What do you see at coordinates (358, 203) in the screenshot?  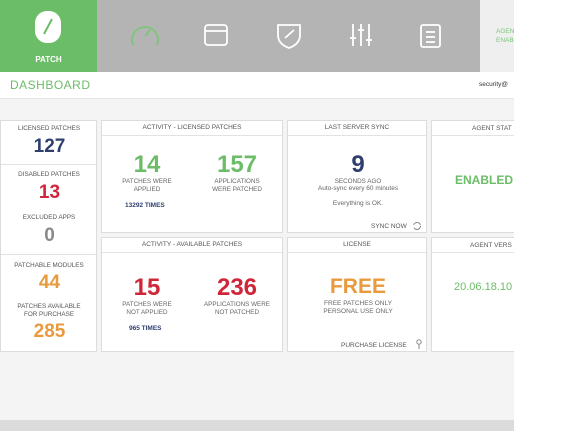 I see `sync-status: Everything is OK.` at bounding box center [358, 203].